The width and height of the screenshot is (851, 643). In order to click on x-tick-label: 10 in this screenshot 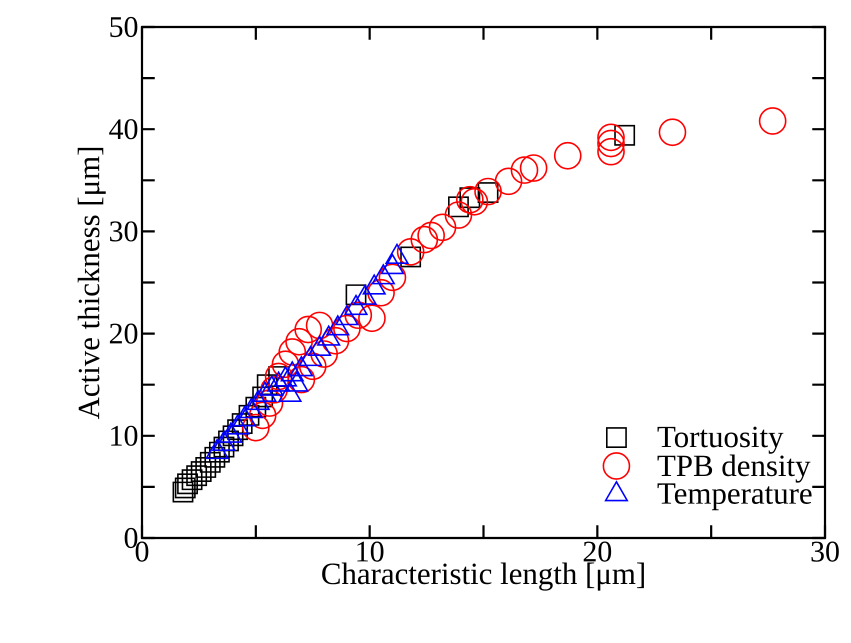, I will do `click(370, 552)`.